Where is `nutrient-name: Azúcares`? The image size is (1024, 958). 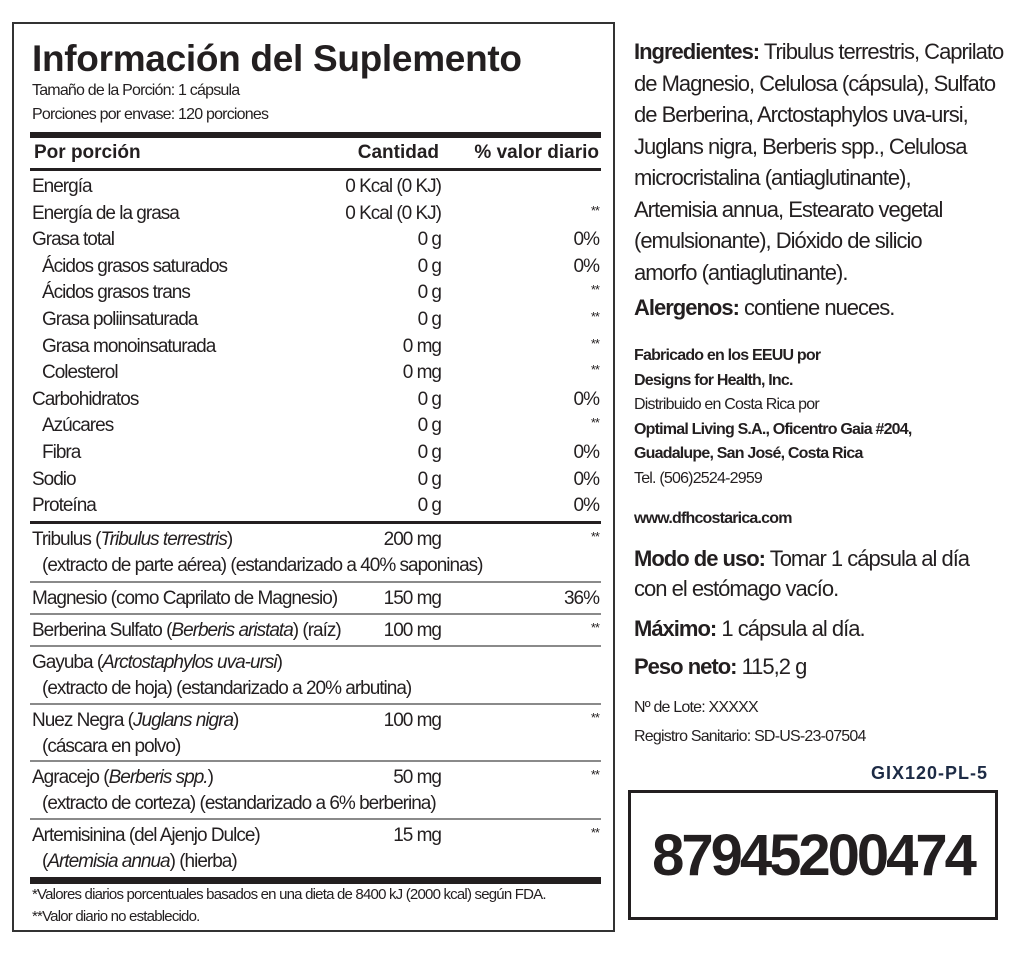 nutrient-name: Azúcares is located at coordinates (78, 426).